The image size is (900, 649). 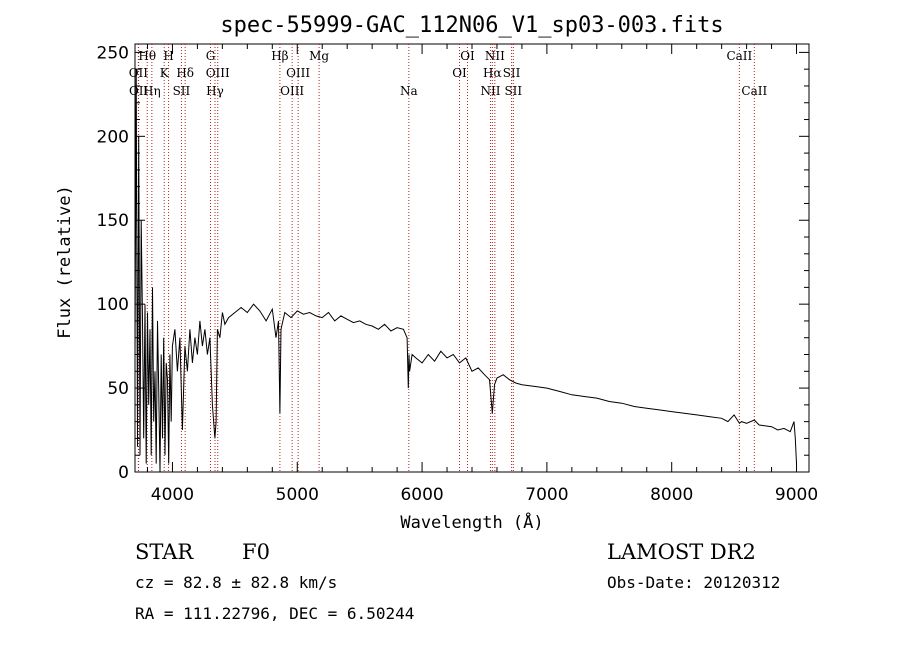 What do you see at coordinates (409, 91) in the screenshot?
I see `line-label: Na` at bounding box center [409, 91].